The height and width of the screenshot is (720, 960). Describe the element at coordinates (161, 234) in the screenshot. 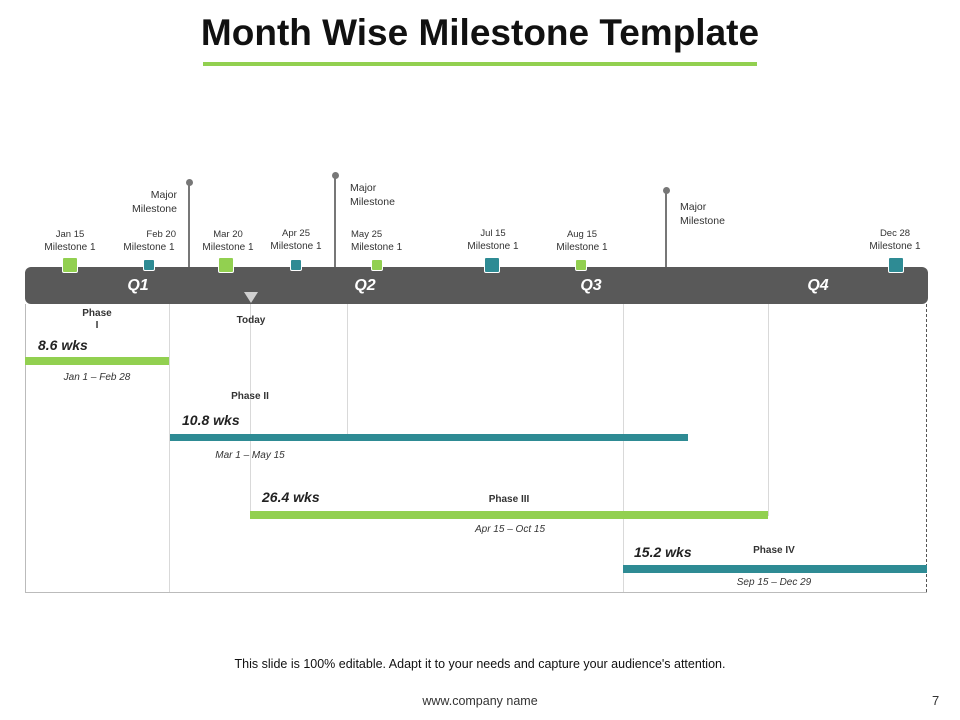

I see `milestone-date: Feb 20` at that location.